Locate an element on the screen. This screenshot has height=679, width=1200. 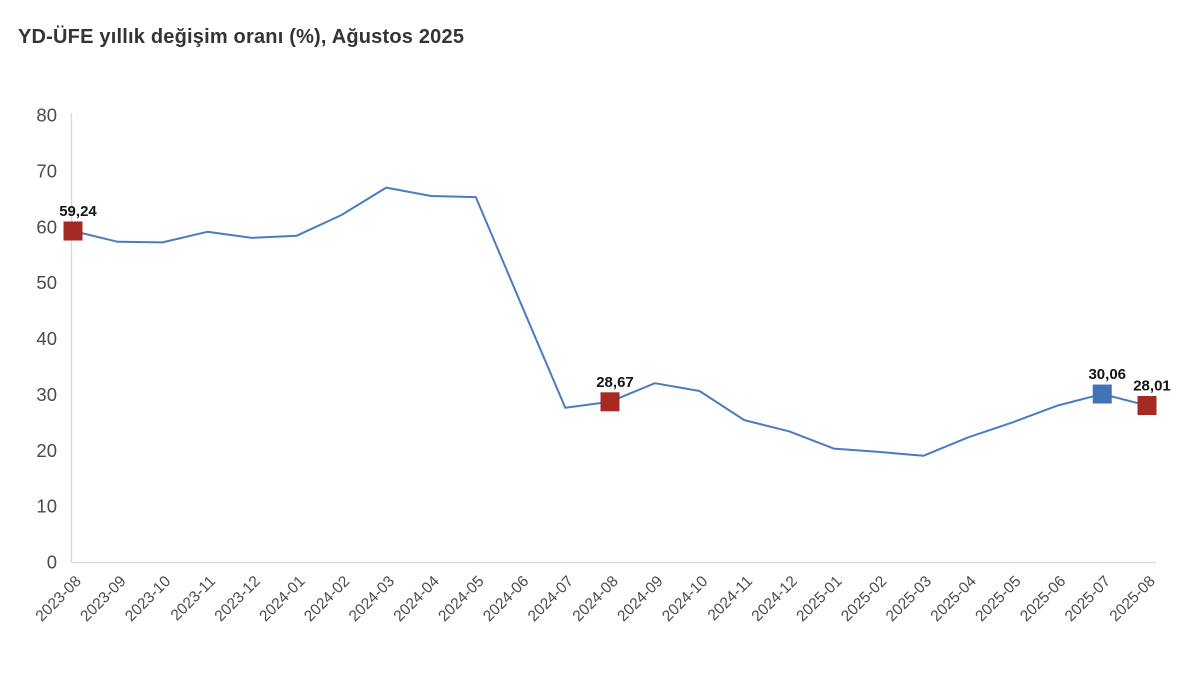
x-tick-label: 2025-08 is located at coordinates (1133, 599).